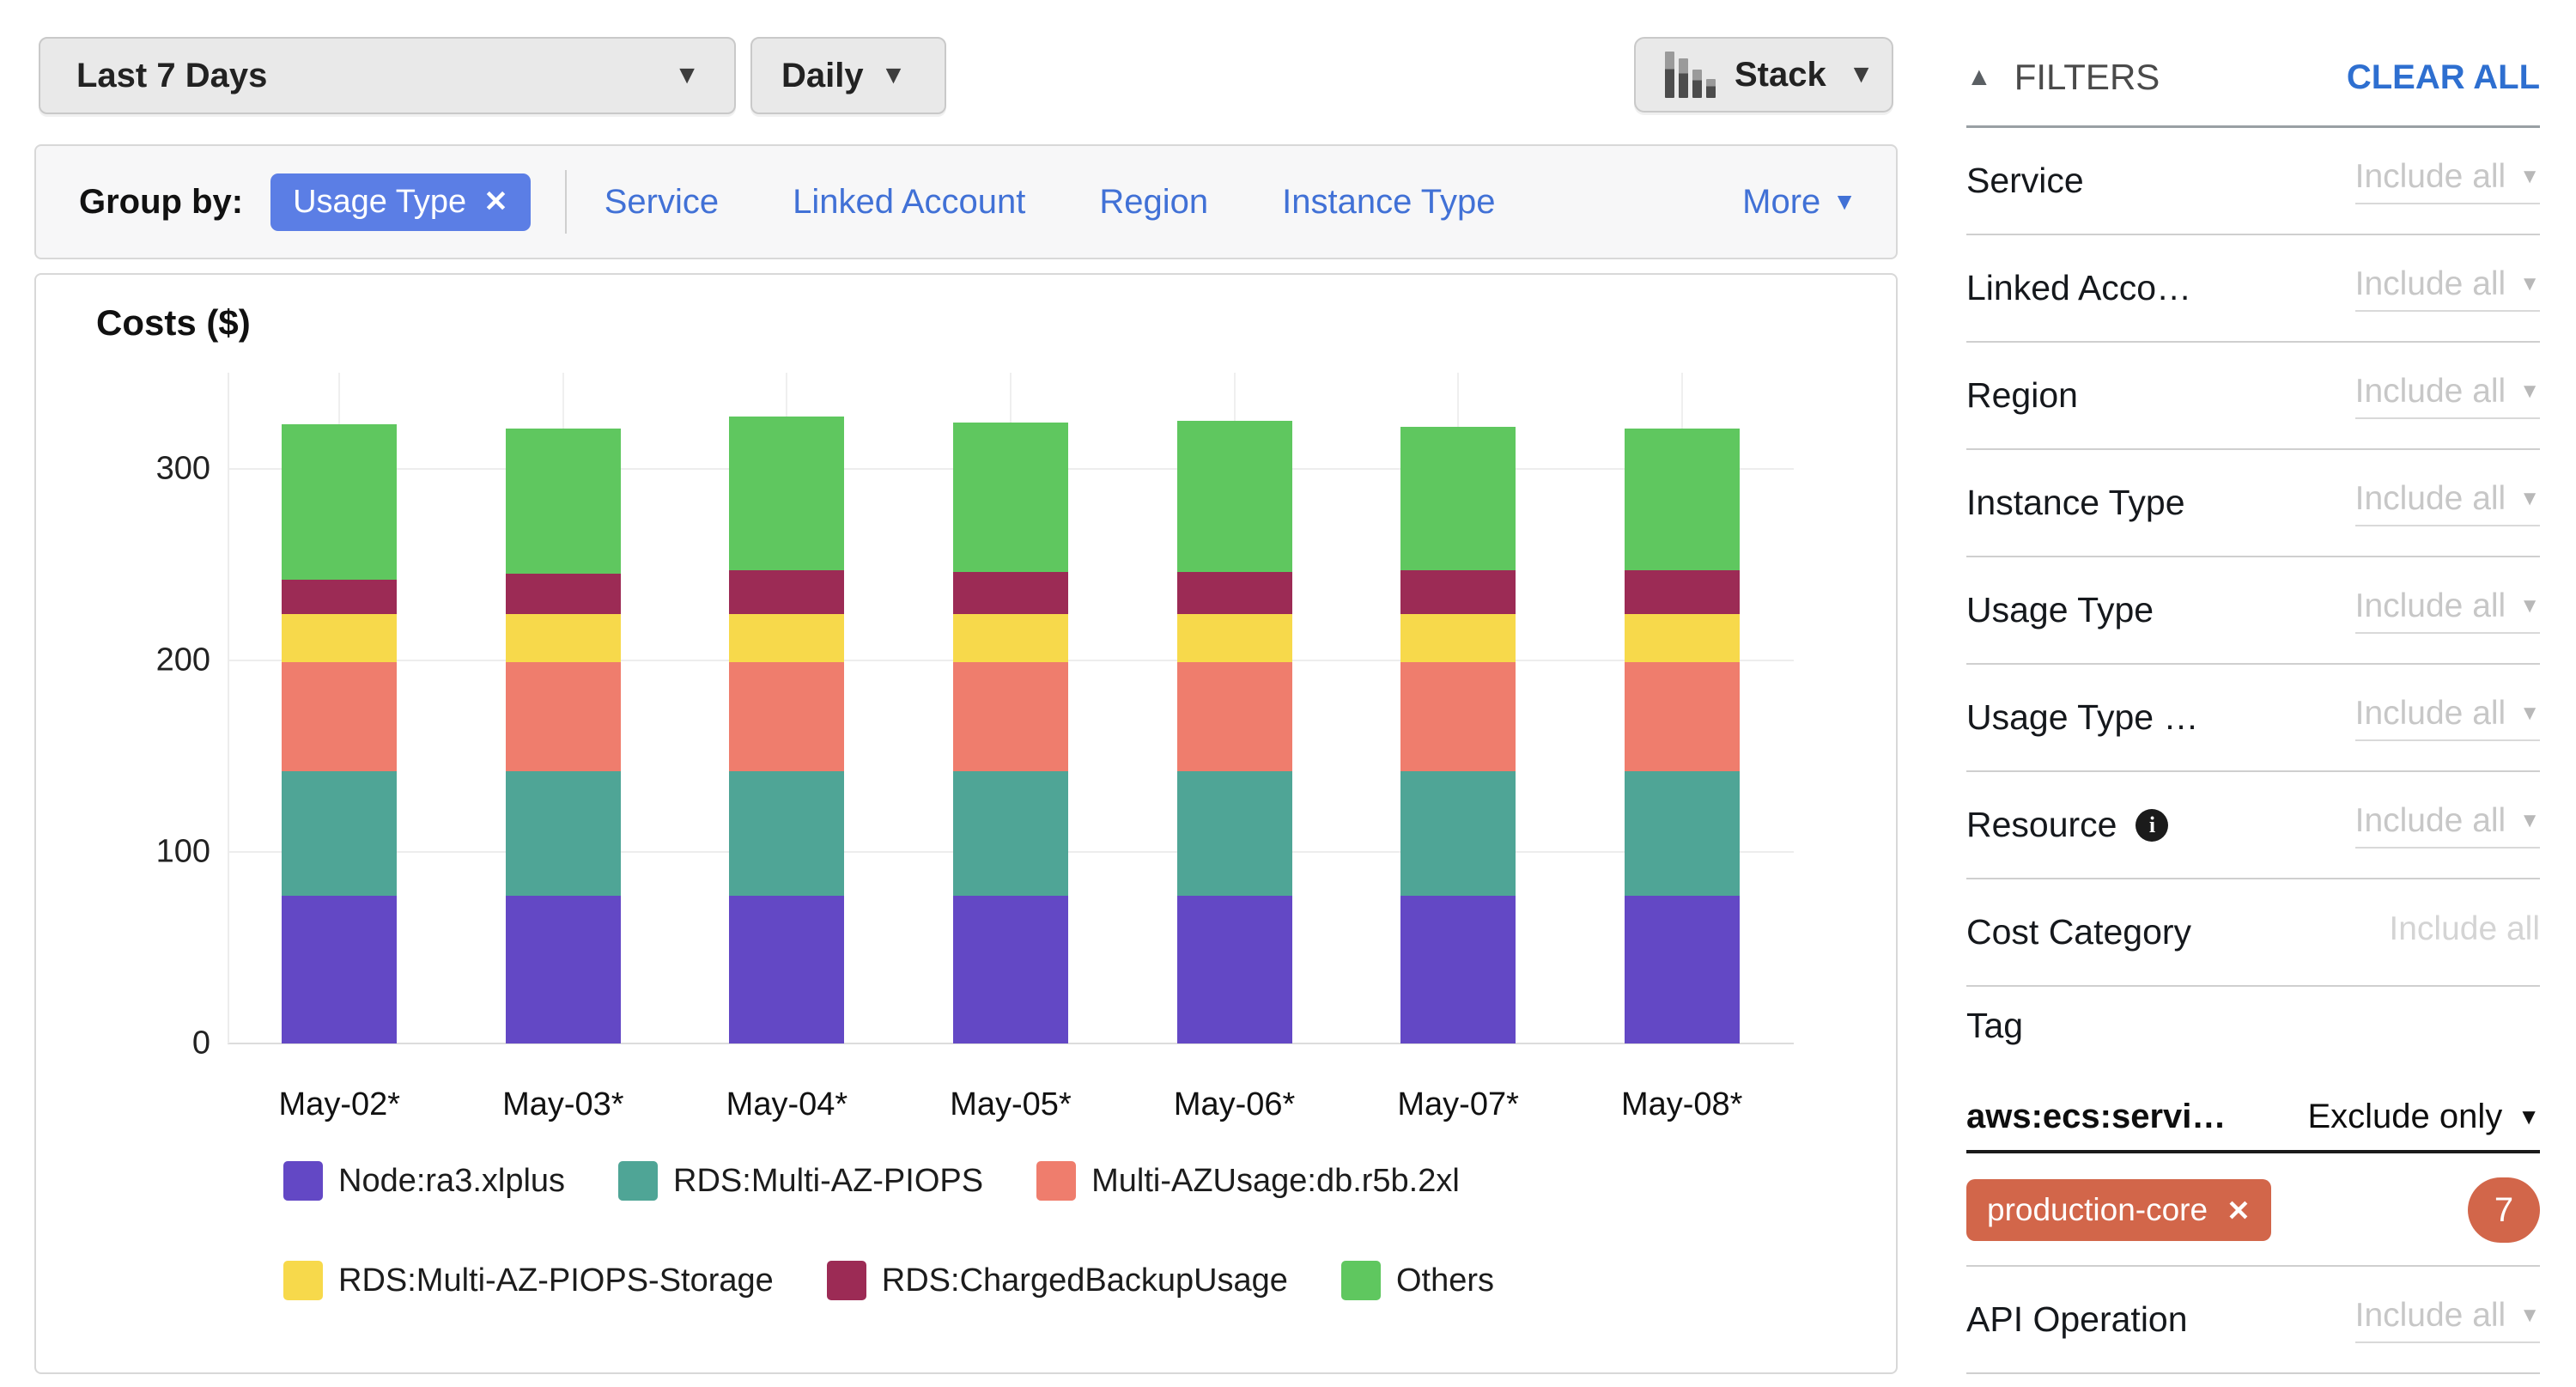 This screenshot has height=1387, width=2576. I want to click on y-axis-tick: 300, so click(182, 468).